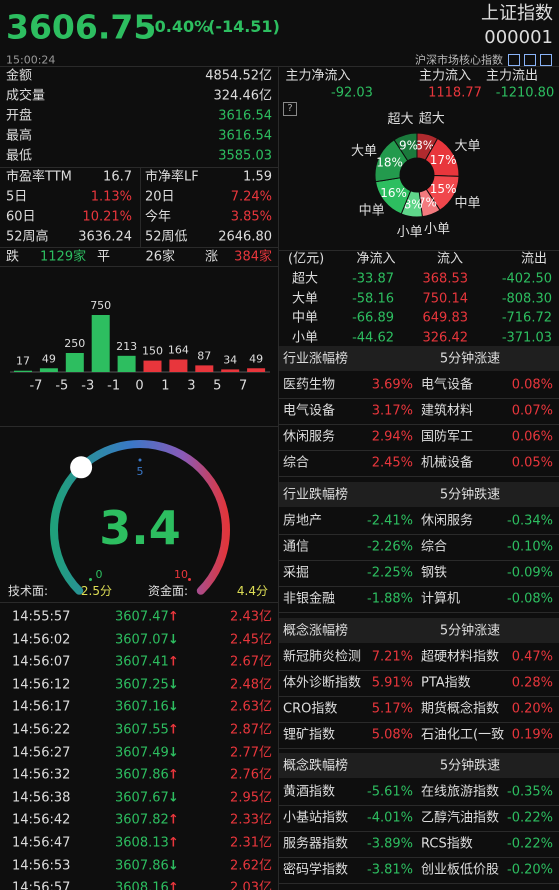  I want to click on breadth-flat: 26家, so click(160, 257).